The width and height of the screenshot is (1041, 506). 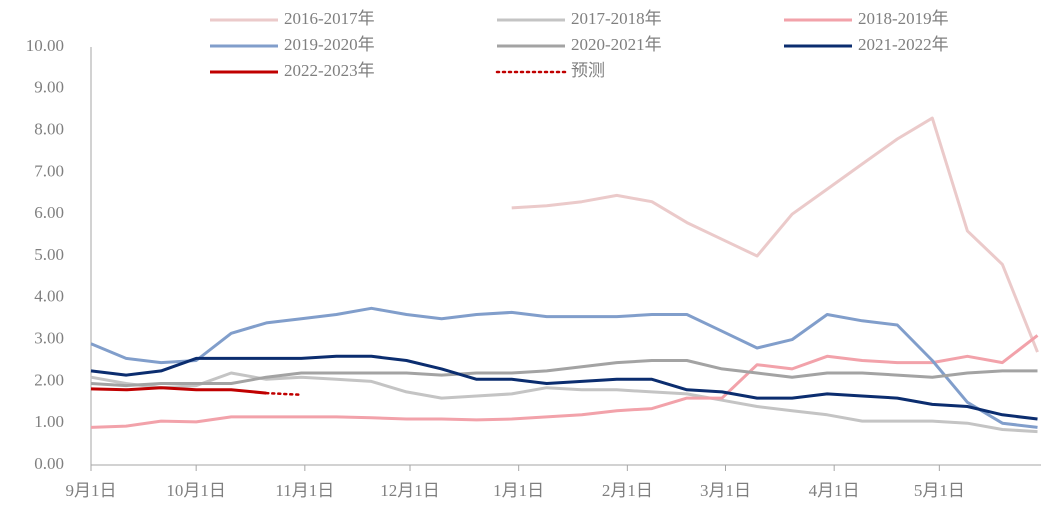 I want to click on x-tick-label: 5月1日, so click(x=939, y=490).